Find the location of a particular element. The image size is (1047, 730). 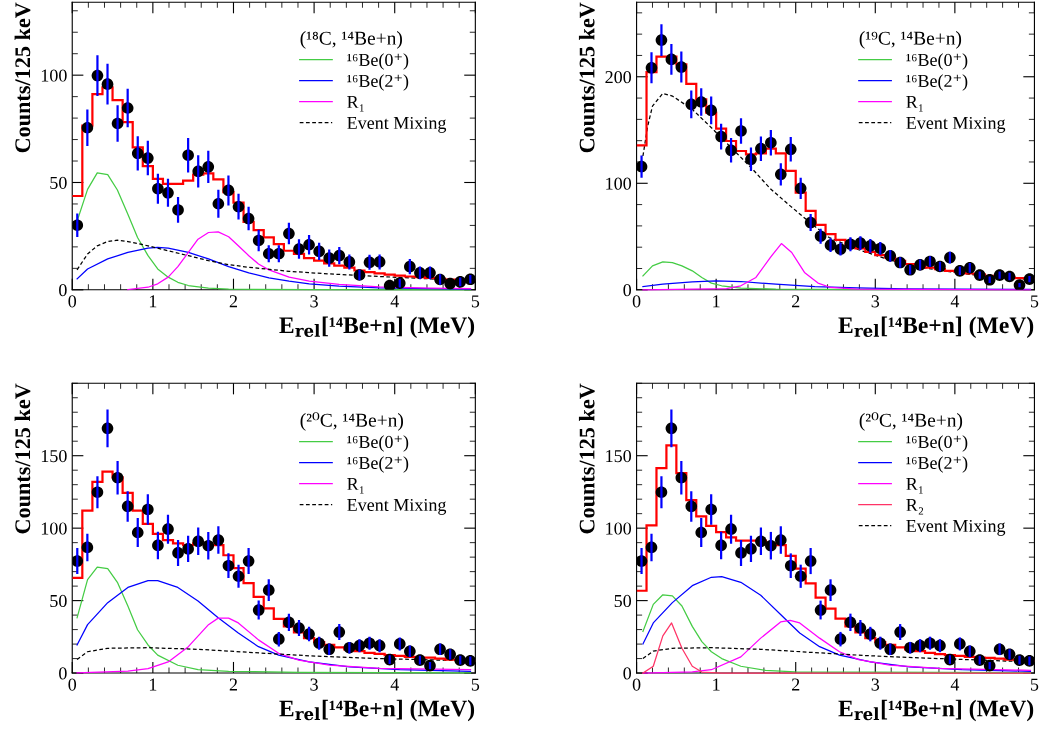

legend-title: (¹⁹C, ¹⁴Be+n) is located at coordinates (910, 40).